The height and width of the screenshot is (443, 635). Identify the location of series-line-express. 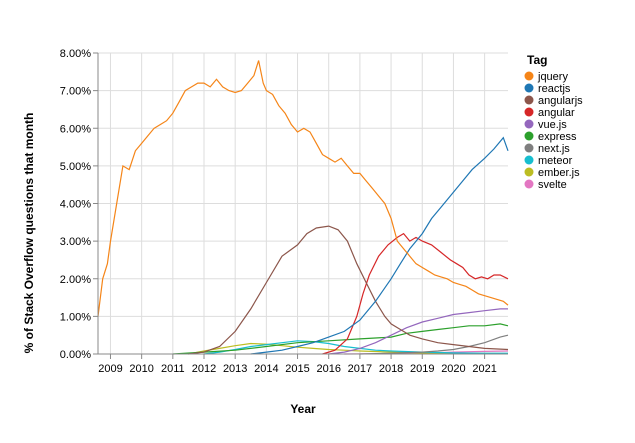
(340, 339).